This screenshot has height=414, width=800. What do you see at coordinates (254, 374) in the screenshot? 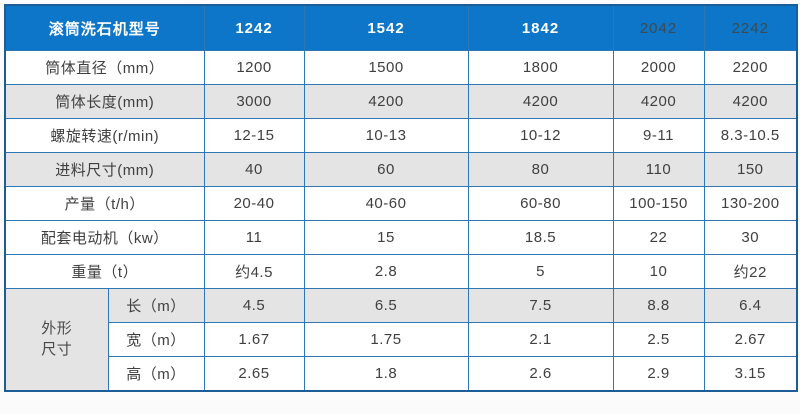
I see `spec-value: 2.65` at bounding box center [254, 374].